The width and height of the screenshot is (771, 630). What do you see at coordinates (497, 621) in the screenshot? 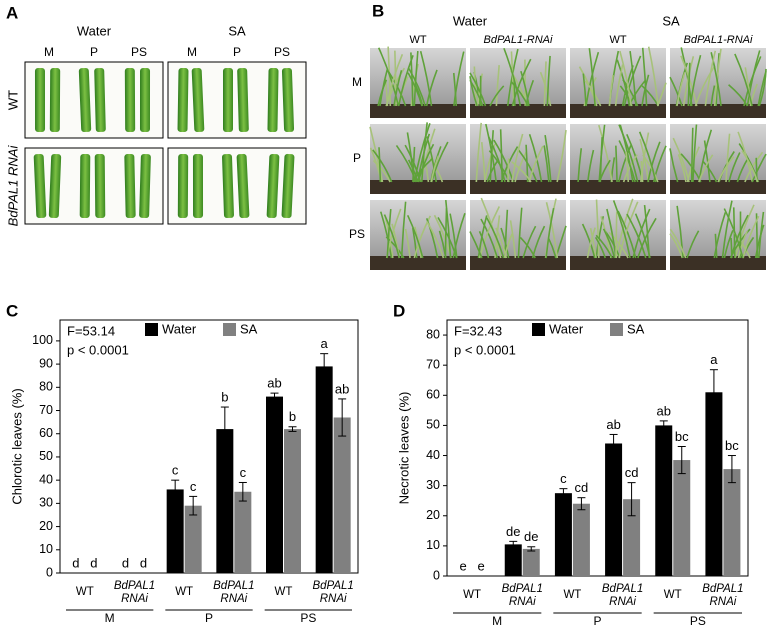
I see `group-label: M` at bounding box center [497, 621].